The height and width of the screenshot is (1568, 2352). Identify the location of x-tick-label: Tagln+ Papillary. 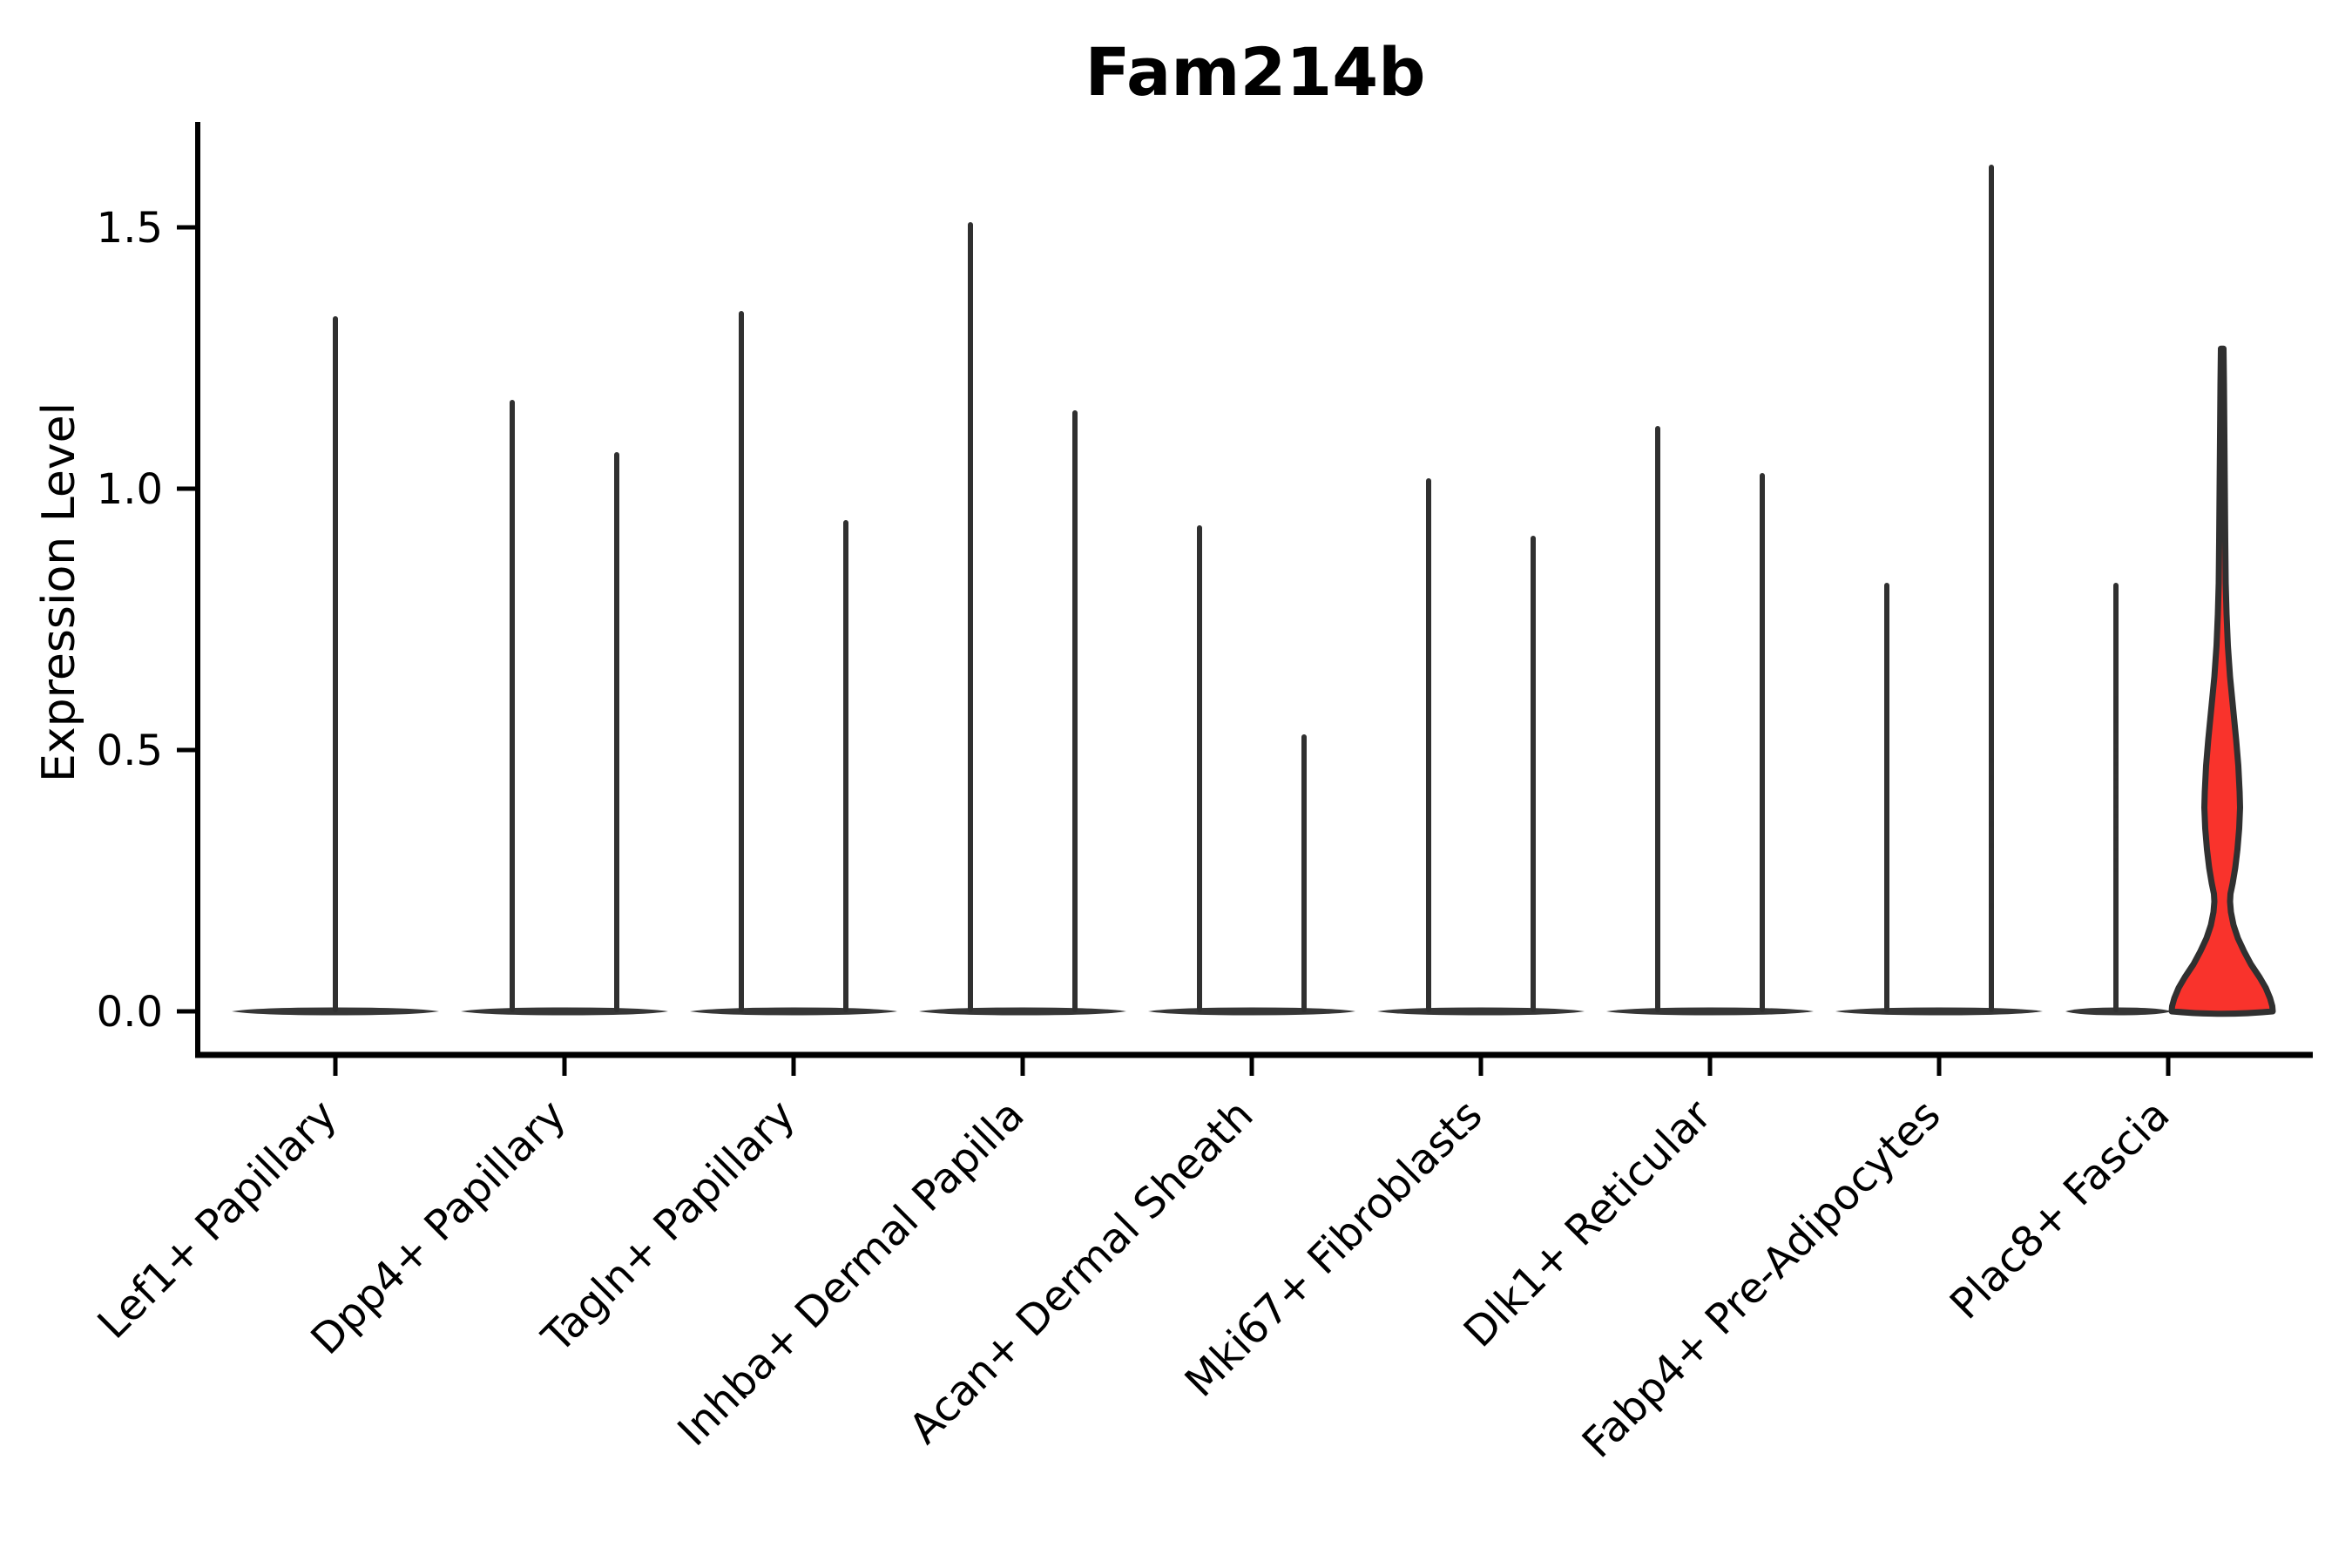
(668, 1226).